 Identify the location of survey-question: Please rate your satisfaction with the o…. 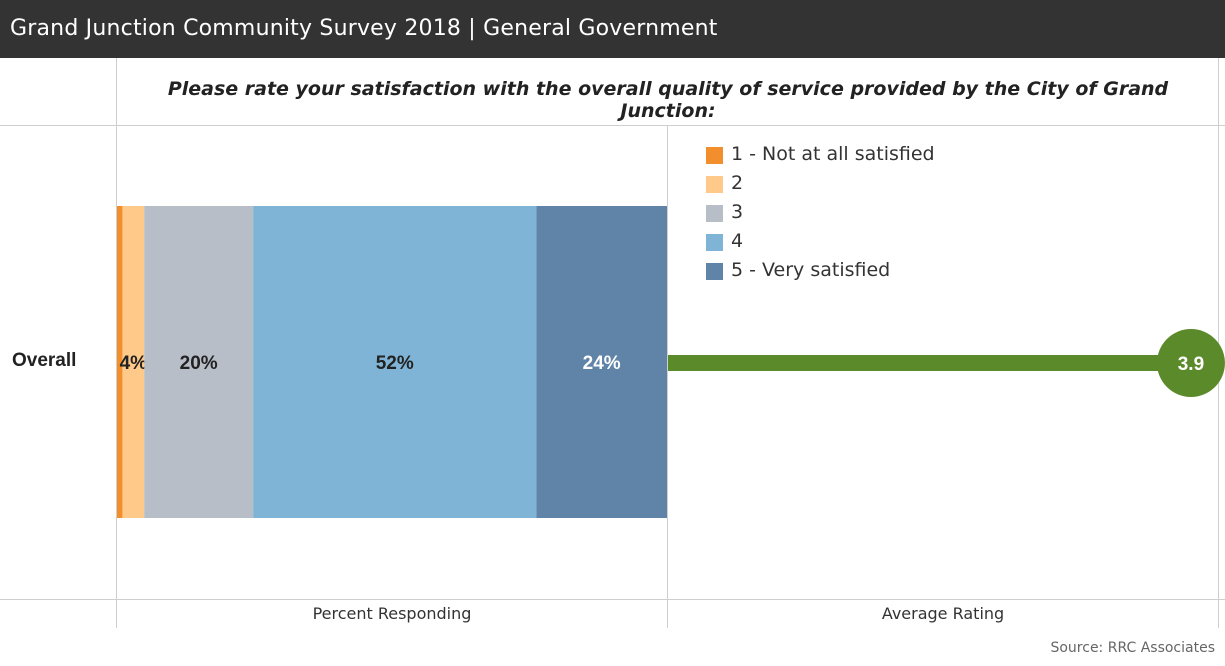
(668, 100).